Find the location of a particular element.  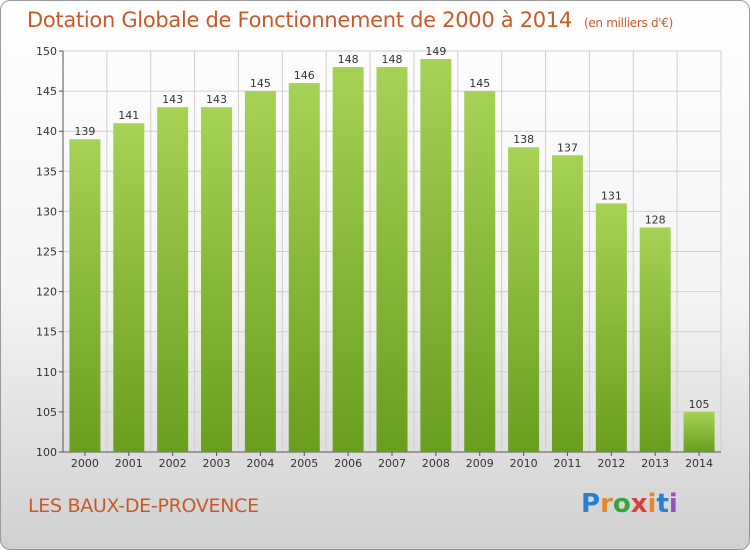

bar-2013 is located at coordinates (655, 339).